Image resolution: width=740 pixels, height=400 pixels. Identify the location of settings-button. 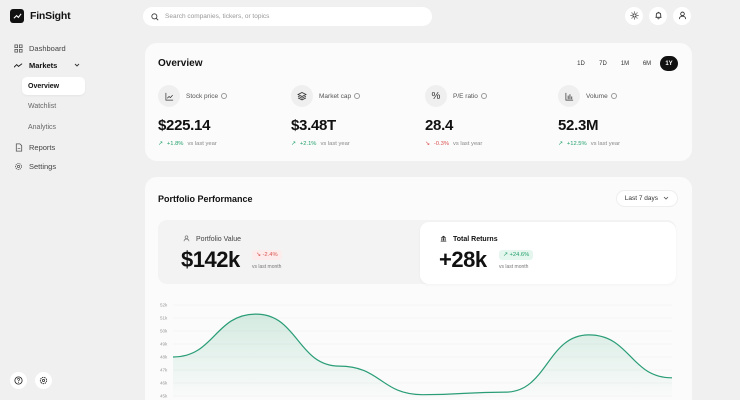
(43, 380).